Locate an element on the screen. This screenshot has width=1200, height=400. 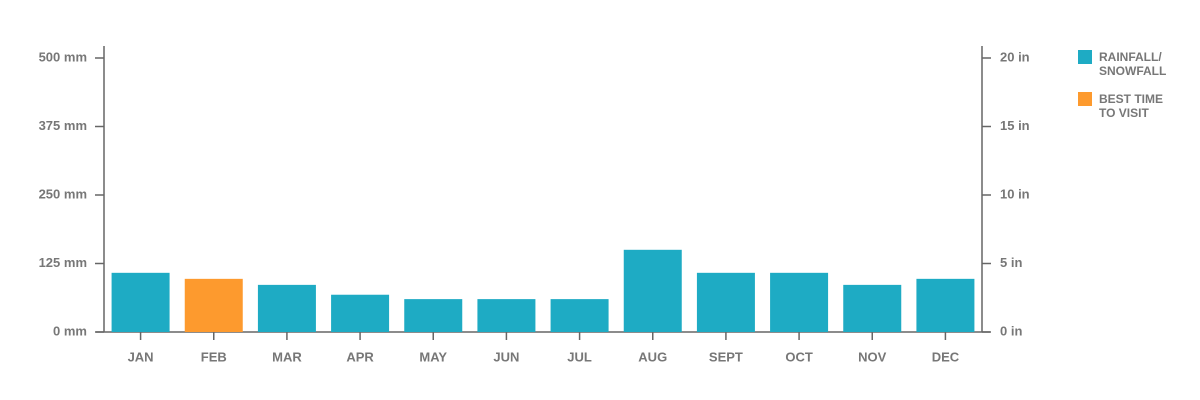
x-tick-label: NOV is located at coordinates (872, 356).